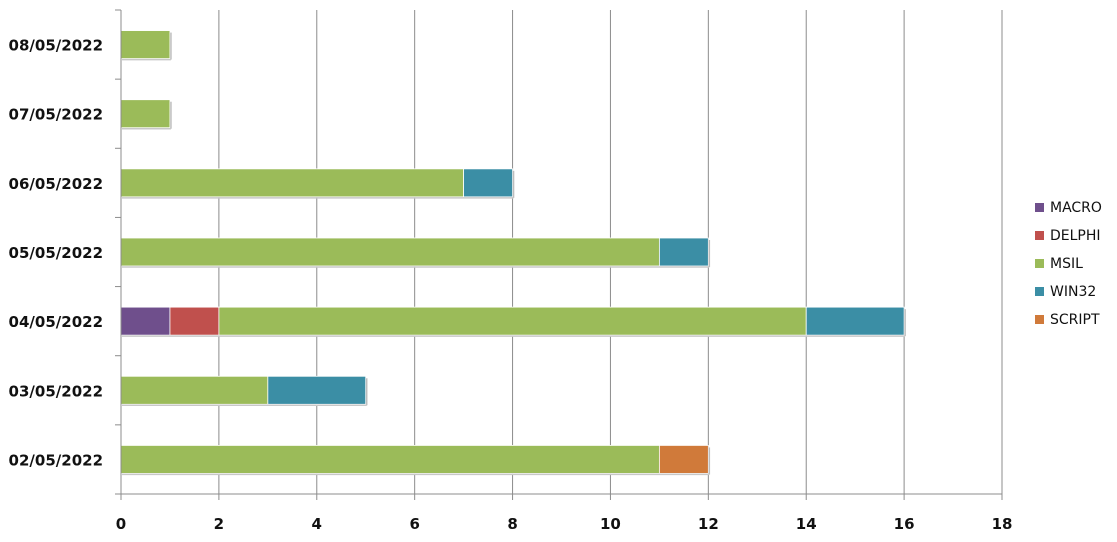 The height and width of the screenshot is (542, 1117). What do you see at coordinates (1039, 263) in the screenshot?
I see `legend-swatch-msil` at bounding box center [1039, 263].